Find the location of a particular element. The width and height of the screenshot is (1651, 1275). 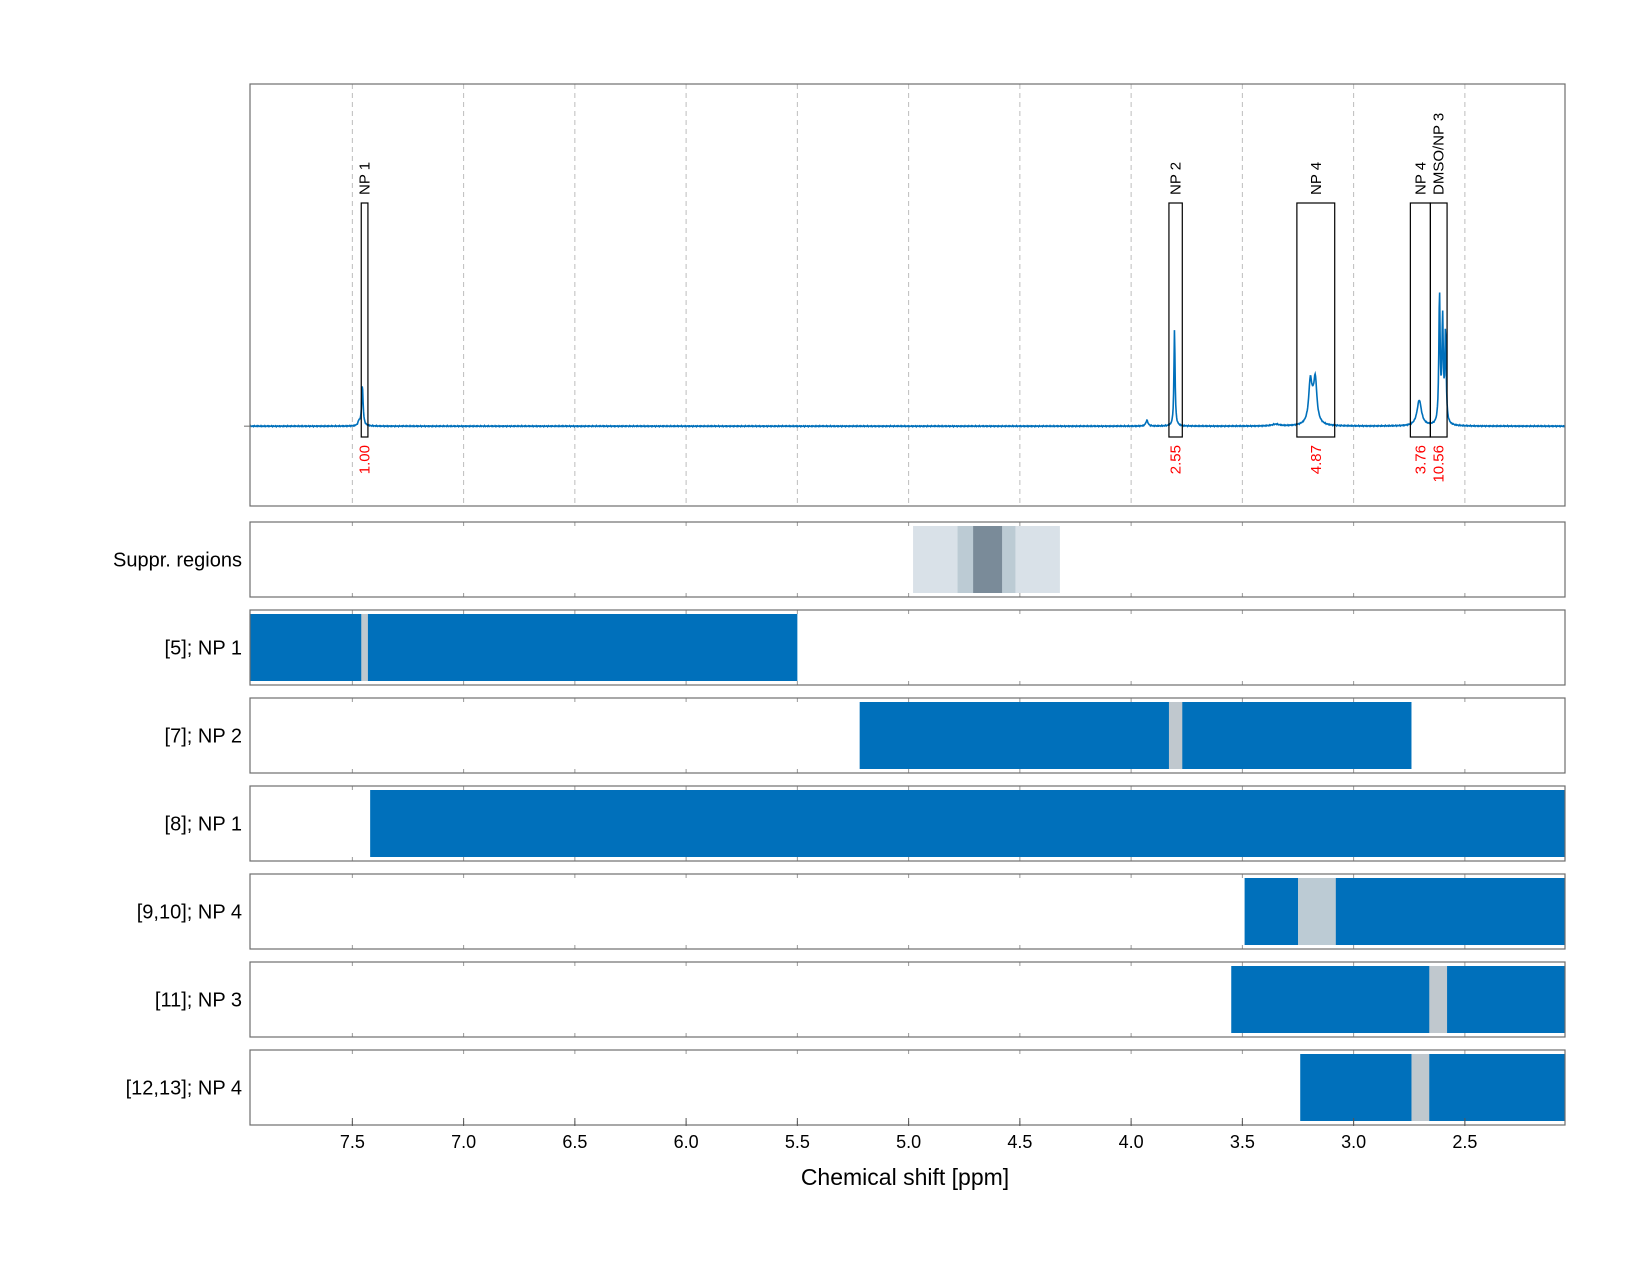

integration-region-label: NP 2 is located at coordinates (1176, 178).